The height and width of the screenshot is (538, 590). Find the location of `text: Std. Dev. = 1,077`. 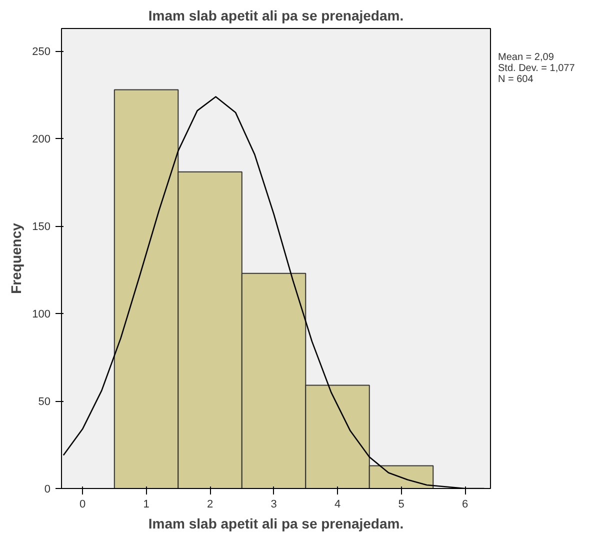

text: Std. Dev. = 1,077 is located at coordinates (536, 68).